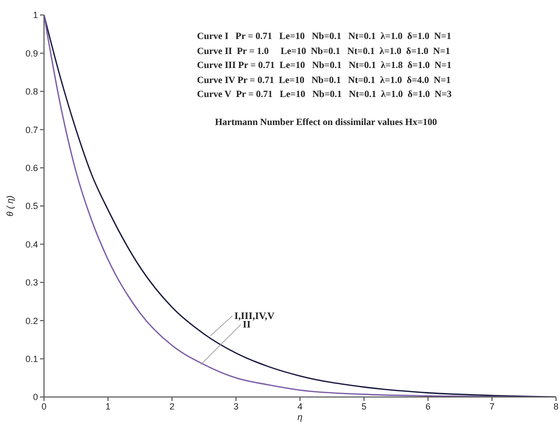 The image size is (559, 426). Describe the element at coordinates (324, 81) in the screenshot. I see `annotation: Curve IV Pr = 0.71 Le=10 Nb=0.1 Nt=0.1 λ=1.0 δ=4.0 N=1` at that location.